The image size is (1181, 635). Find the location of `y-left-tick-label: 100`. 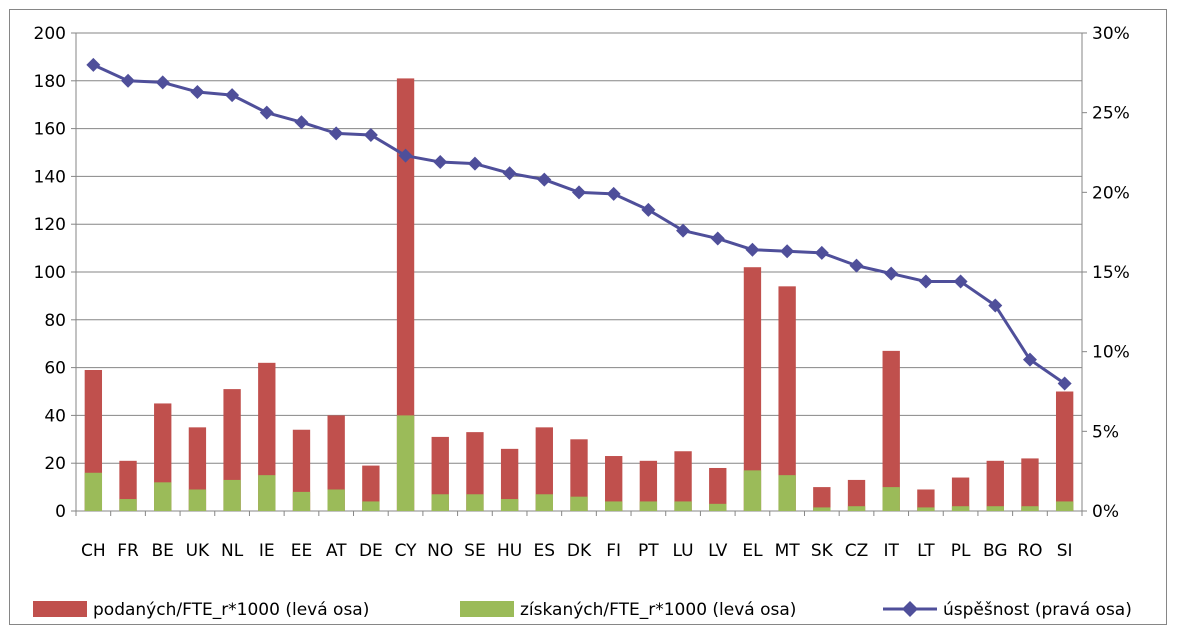

y-left-tick-label: 100 is located at coordinates (50, 273).